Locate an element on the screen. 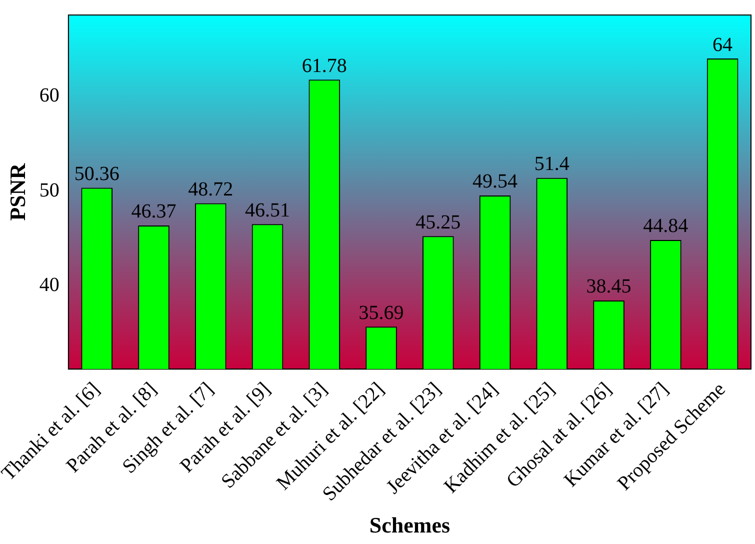 This screenshot has height=544, width=755. data-label: 48.72 is located at coordinates (211, 189).